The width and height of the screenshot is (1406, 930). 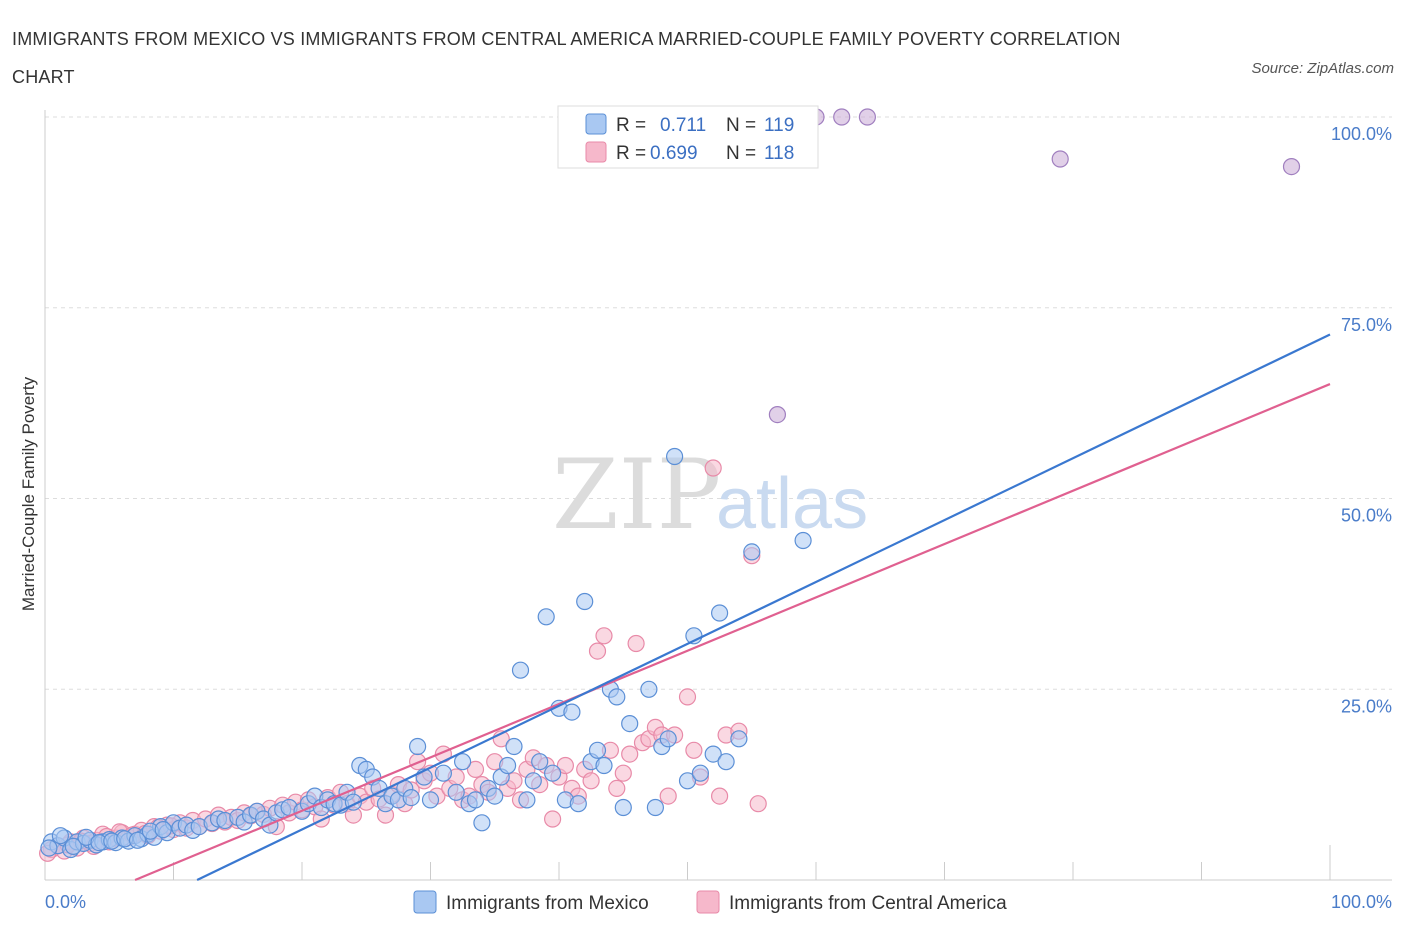 I want to click on bottom-legend-label-central-america: Immigrants from Central America, so click(x=868, y=903).